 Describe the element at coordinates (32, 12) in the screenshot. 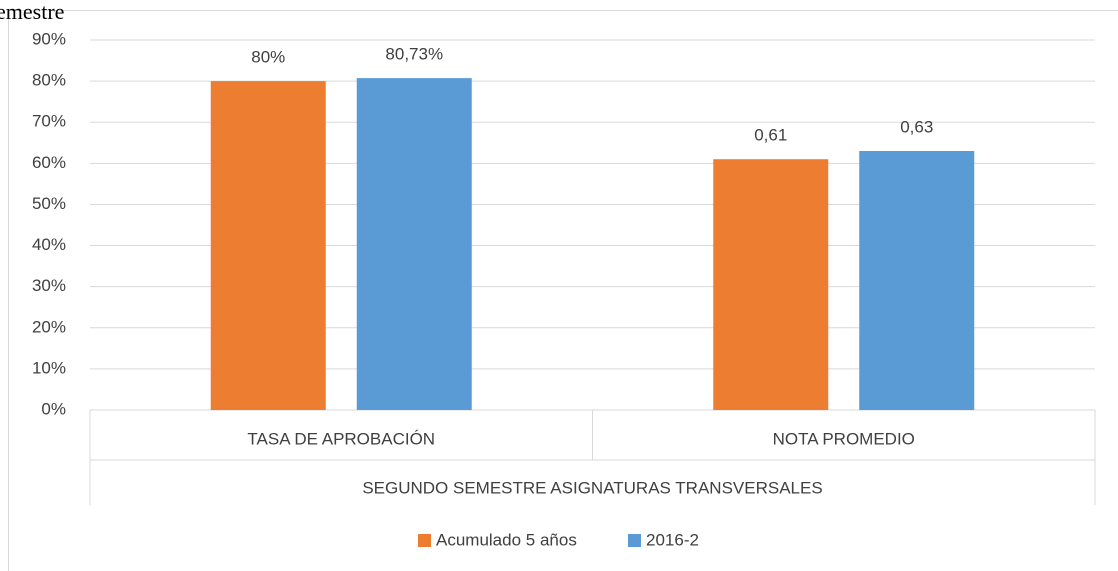

I see `chart-title: emestre` at that location.